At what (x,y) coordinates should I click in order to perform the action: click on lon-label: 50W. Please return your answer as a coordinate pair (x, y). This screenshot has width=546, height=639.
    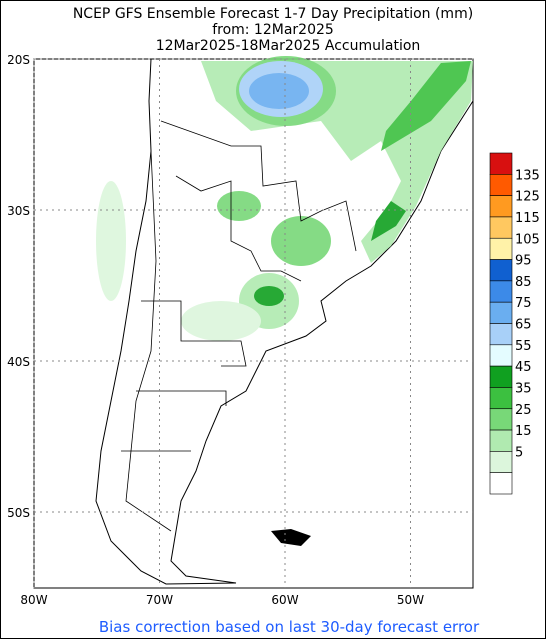
    Looking at the image, I should click on (410, 600).